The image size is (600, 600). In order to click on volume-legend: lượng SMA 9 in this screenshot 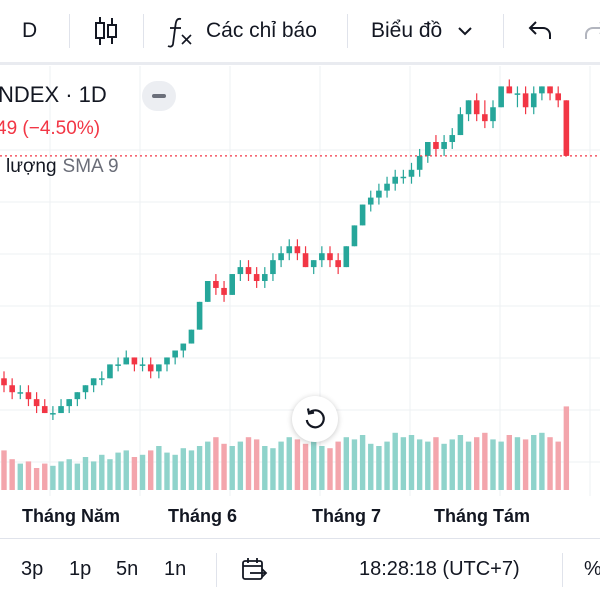, I will do `click(62, 167)`.